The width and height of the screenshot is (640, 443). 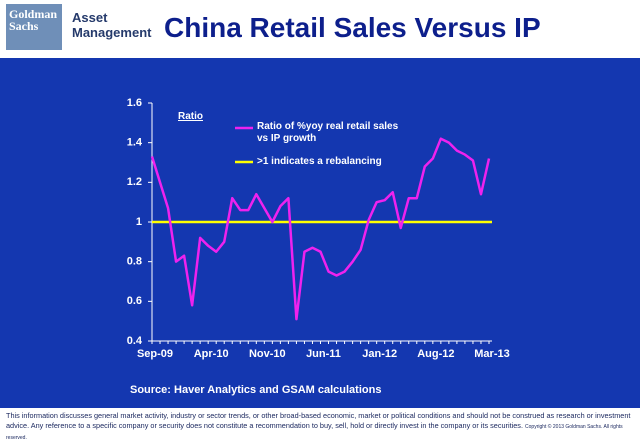 I want to click on x-tick-label: Apr-10, so click(x=211, y=354).